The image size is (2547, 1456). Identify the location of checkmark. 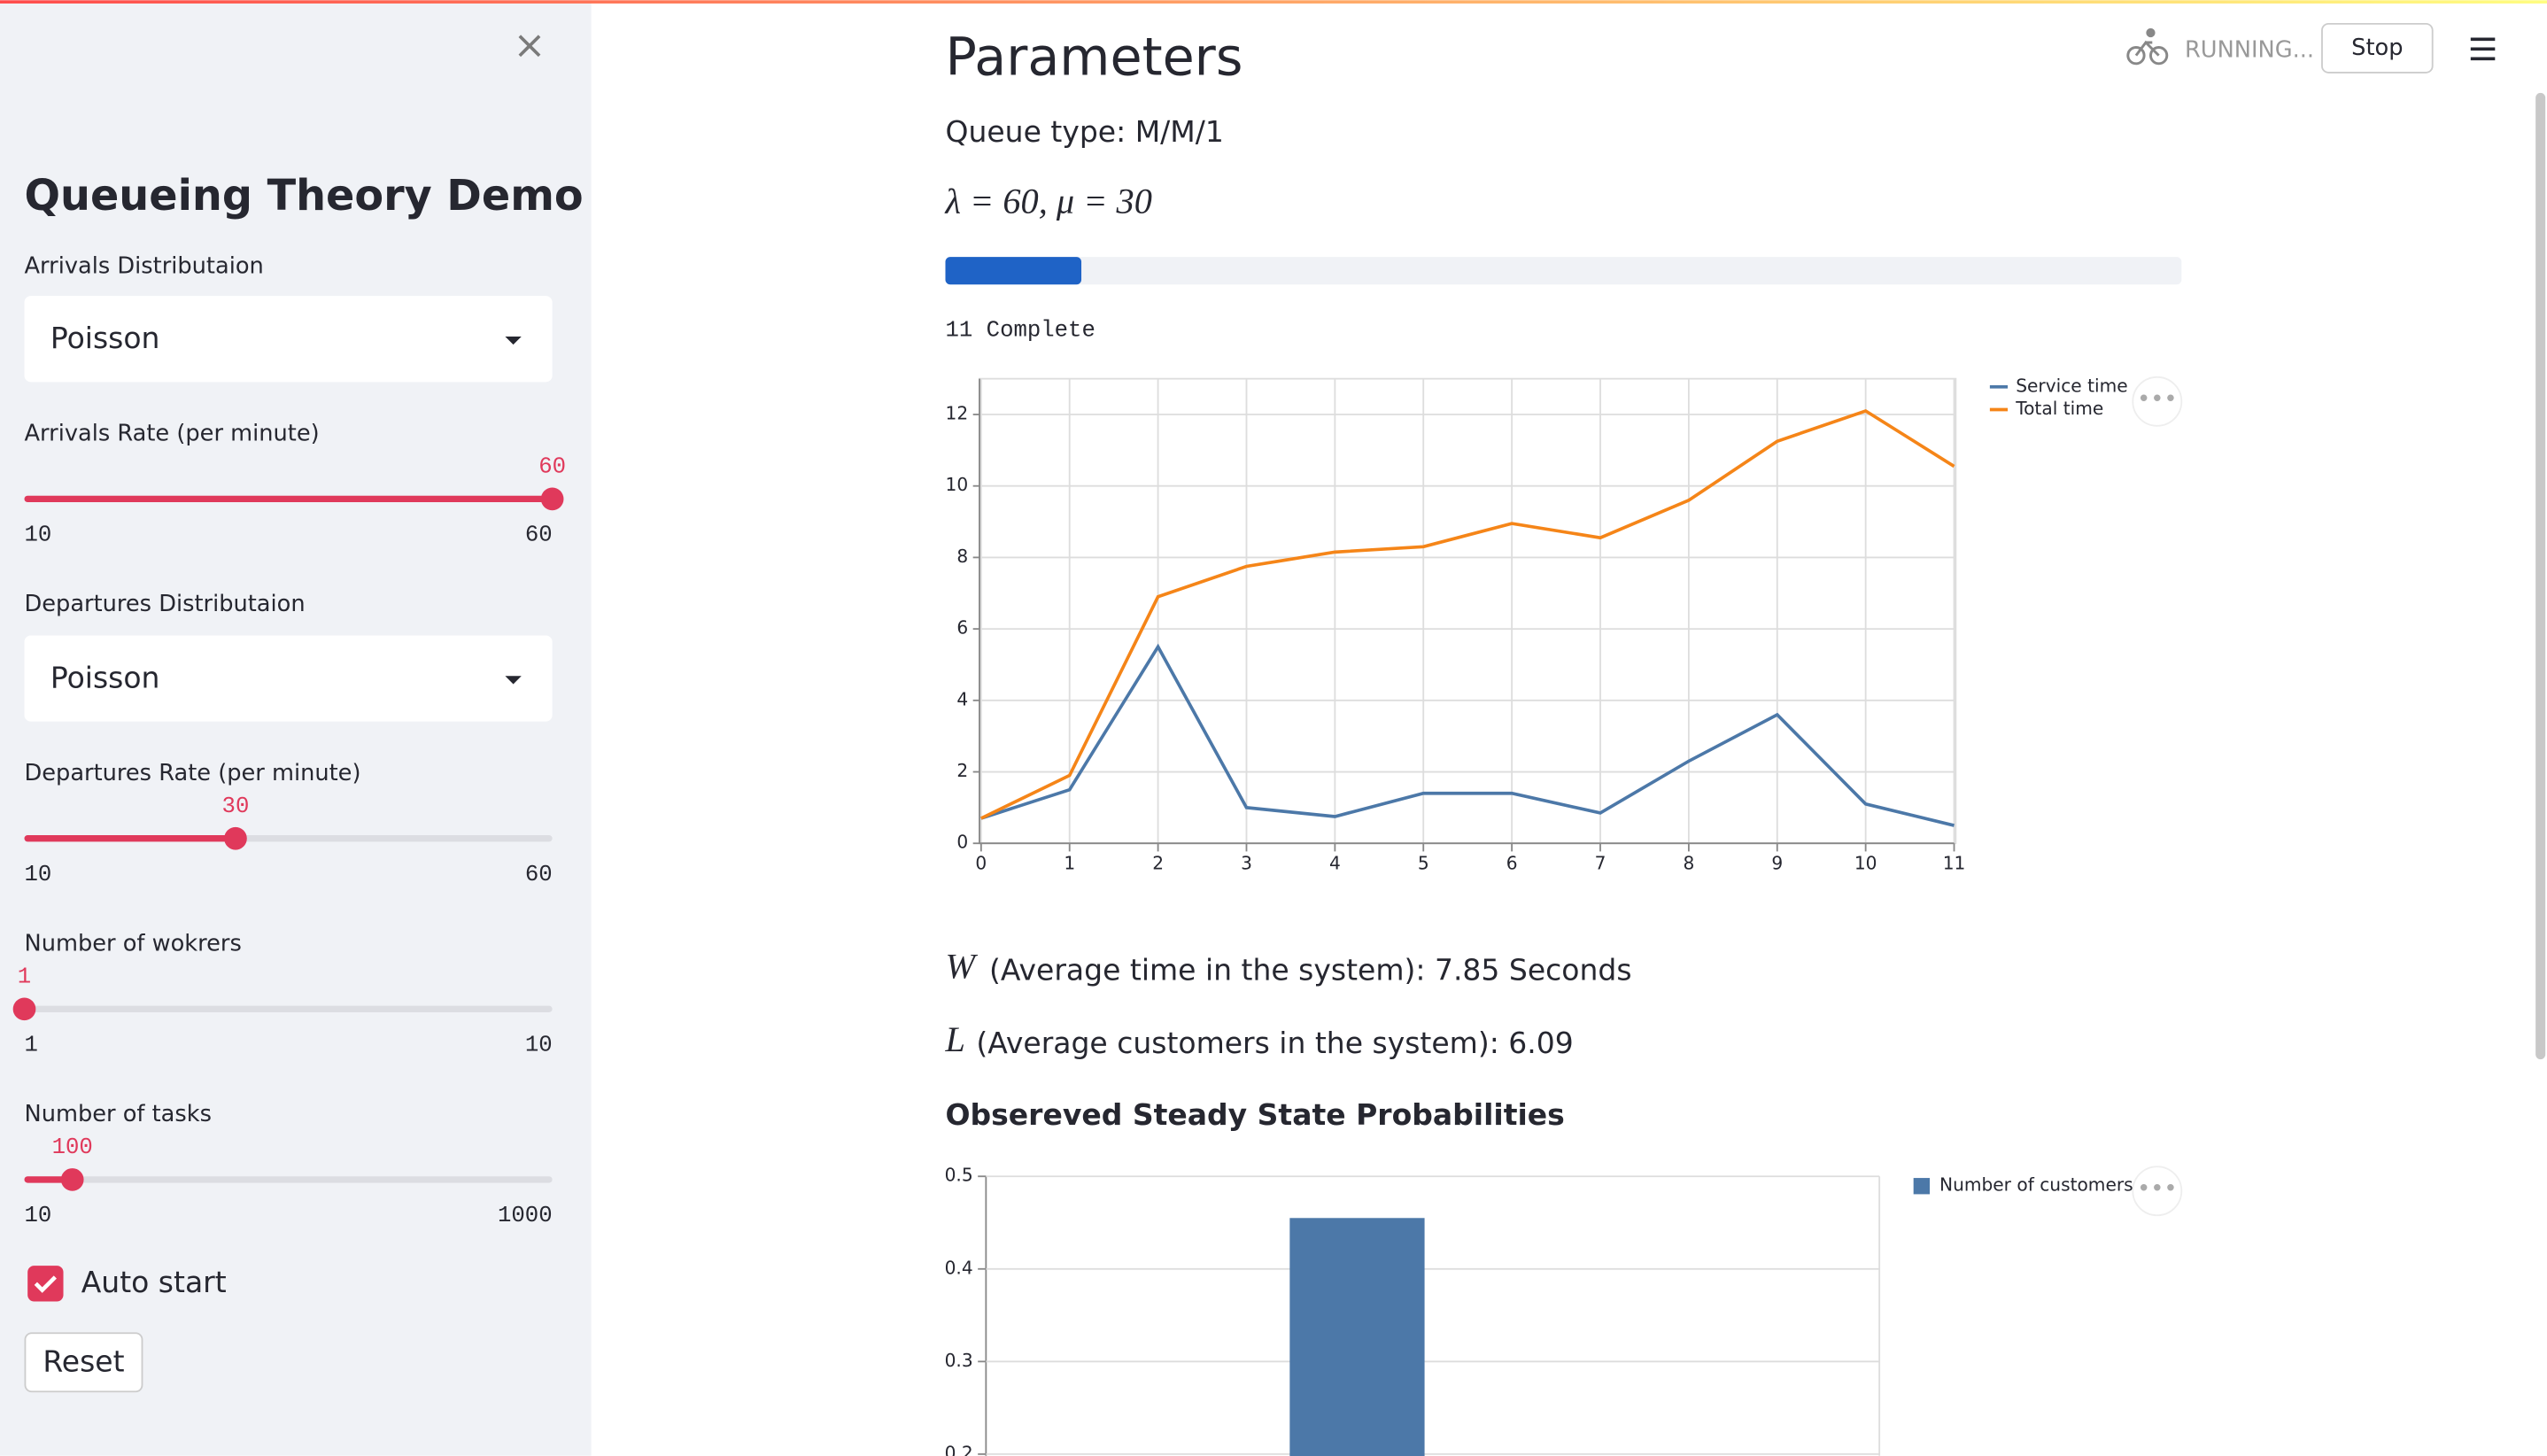
(46, 1284).